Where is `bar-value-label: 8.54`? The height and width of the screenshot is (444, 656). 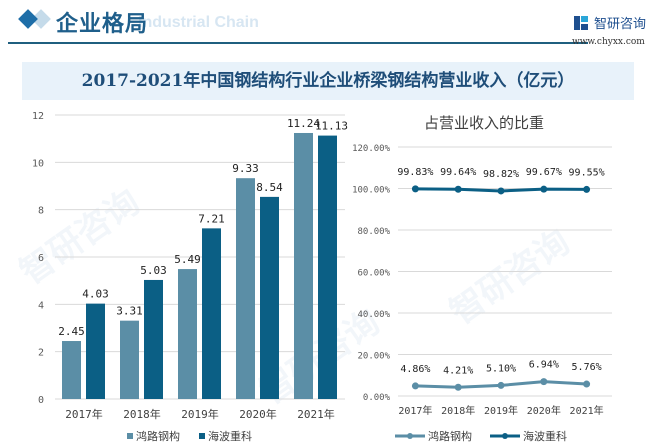 bar-value-label: 8.54 is located at coordinates (269, 187).